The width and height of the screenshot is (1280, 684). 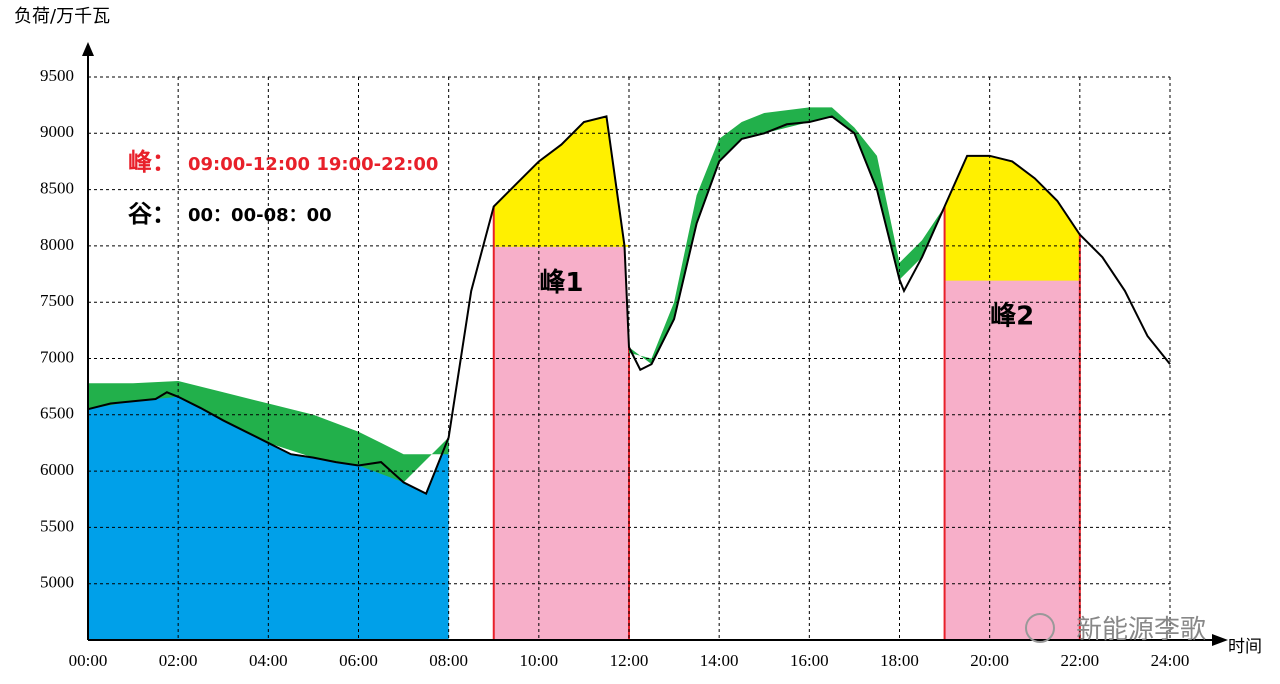 What do you see at coordinates (1040, 628) in the screenshot?
I see `watermark-icon` at bounding box center [1040, 628].